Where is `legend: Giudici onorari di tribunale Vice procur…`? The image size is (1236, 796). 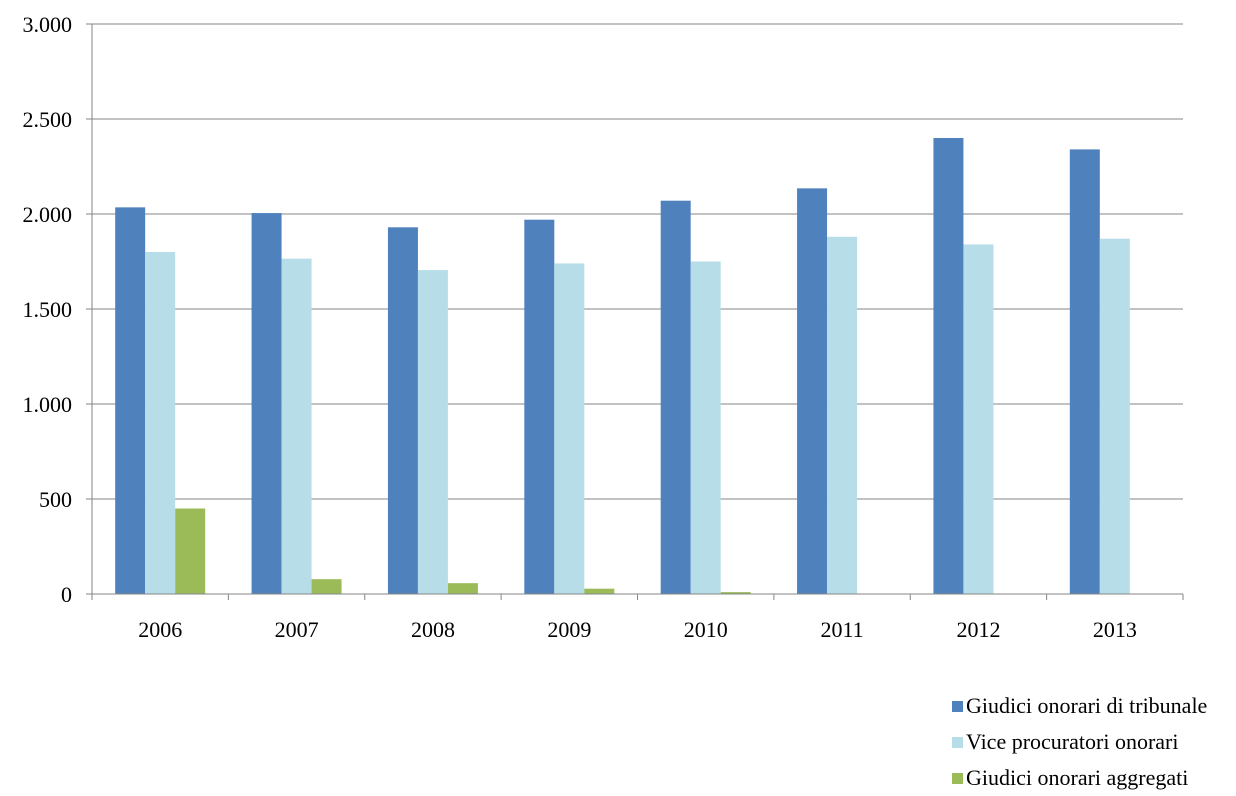 legend: Giudici onorari di tribunale Vice procur… is located at coordinates (1079, 742).